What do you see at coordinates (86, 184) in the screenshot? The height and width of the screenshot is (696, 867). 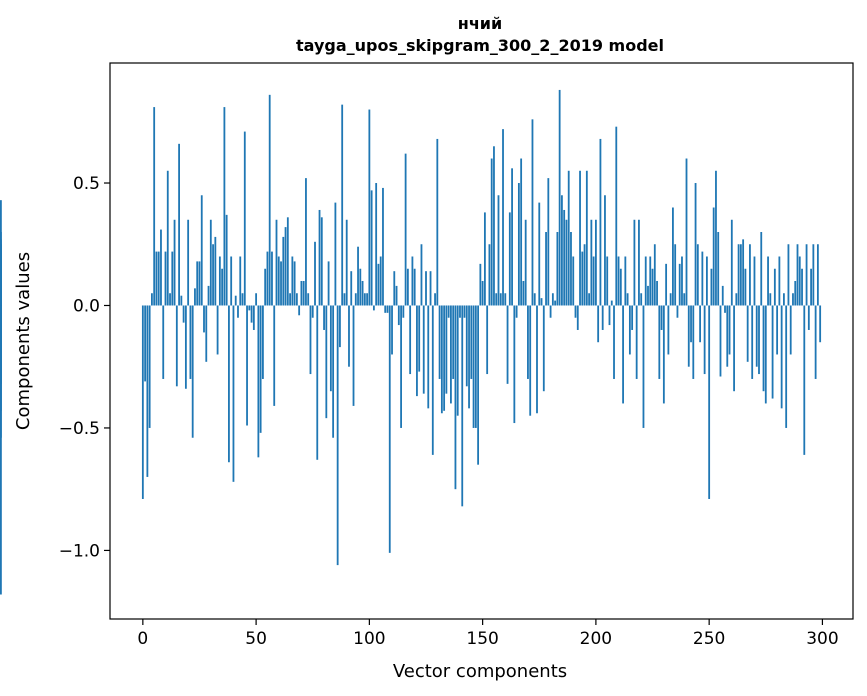 I see `y-tick-label: 0.5` at bounding box center [86, 184].